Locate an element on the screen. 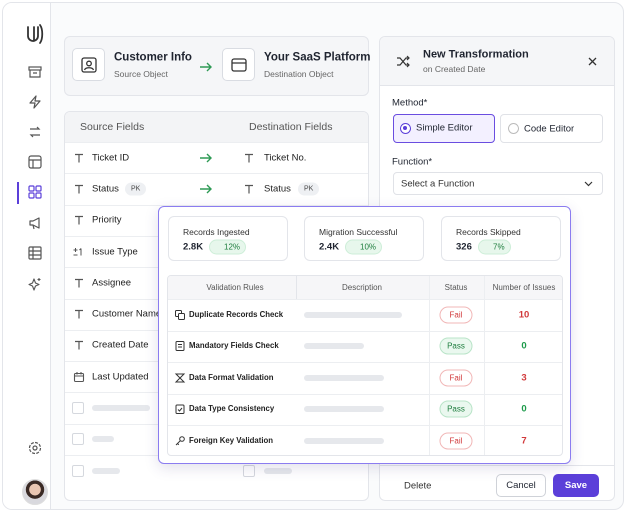 Image resolution: width=640 pixels, height=524 pixels. placeholder is located at coordinates (103, 439).